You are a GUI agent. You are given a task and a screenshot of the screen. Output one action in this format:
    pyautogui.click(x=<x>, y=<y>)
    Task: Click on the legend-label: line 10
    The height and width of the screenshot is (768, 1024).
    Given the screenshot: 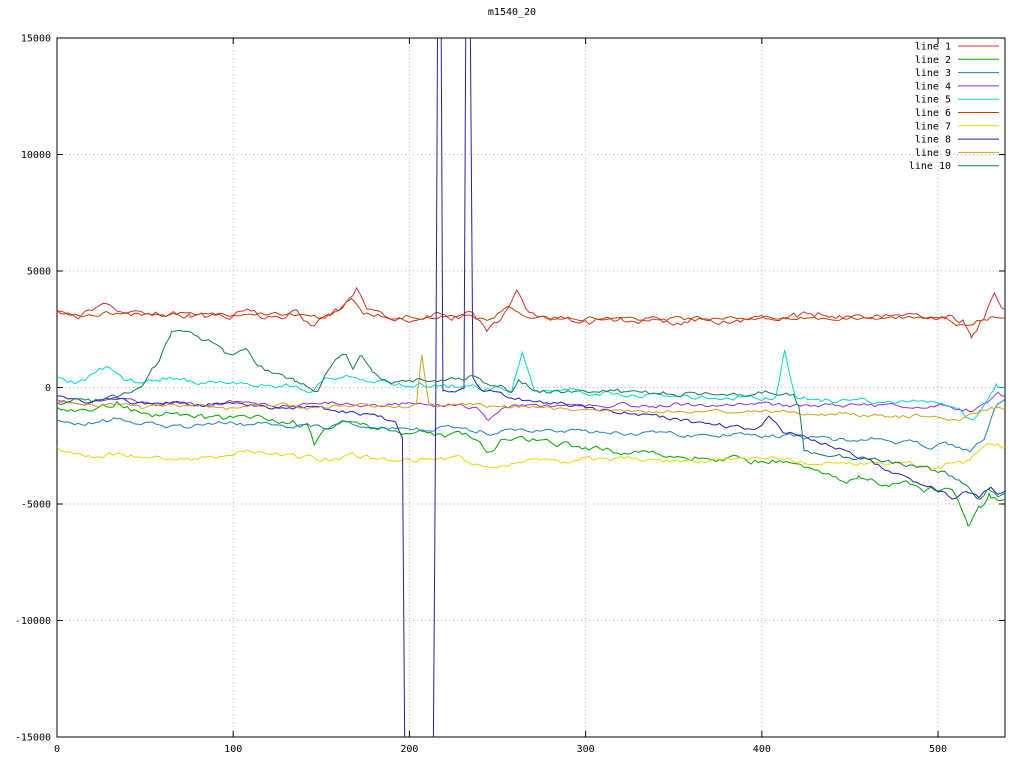 What is the action you would take?
    pyautogui.click(x=930, y=166)
    